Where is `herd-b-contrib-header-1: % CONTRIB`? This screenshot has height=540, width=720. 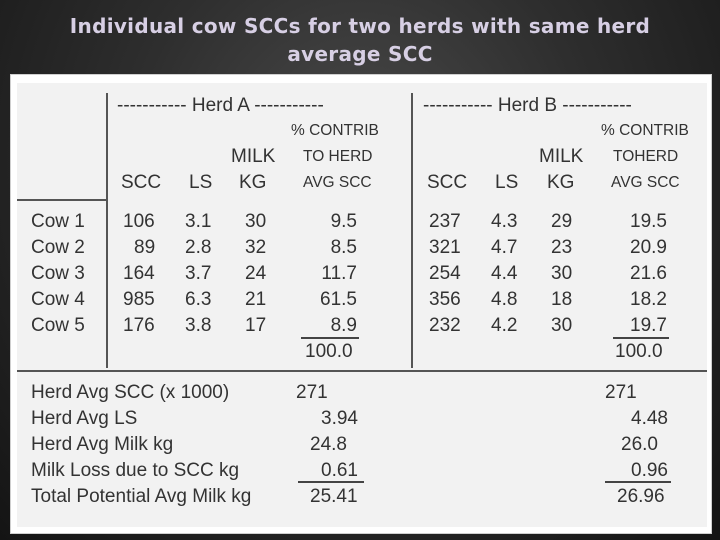 herd-b-contrib-header-1: % CONTRIB is located at coordinates (645, 130).